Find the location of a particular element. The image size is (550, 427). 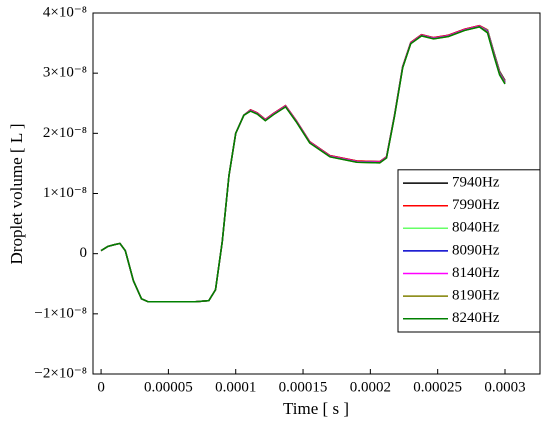

y-tick-label: 0 is located at coordinates (84, 253).